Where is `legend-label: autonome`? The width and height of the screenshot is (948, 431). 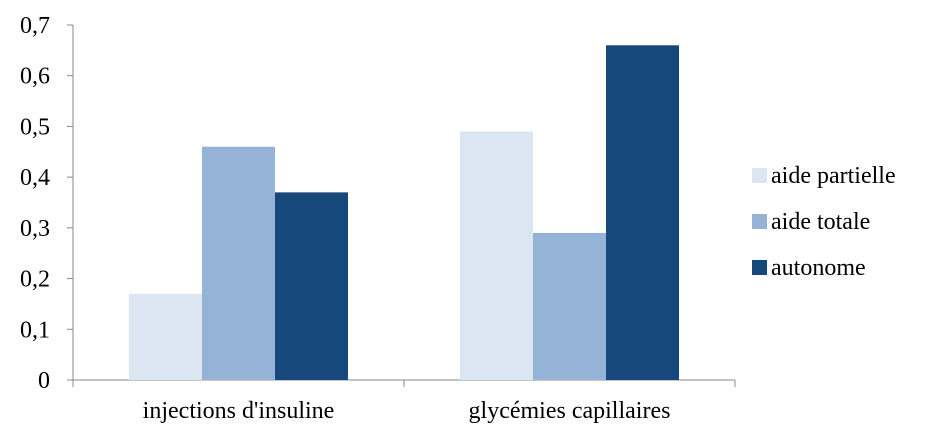
legend-label: autonome is located at coordinates (818, 268).